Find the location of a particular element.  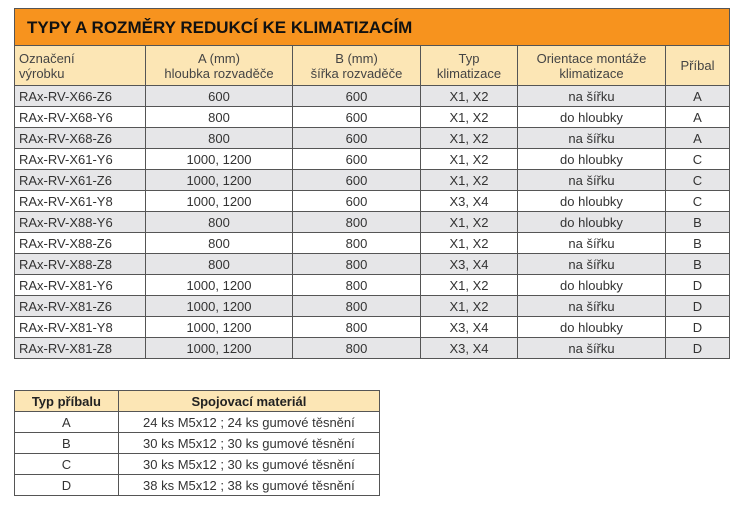

table-cell: RAx-RV-X88-Z8 is located at coordinates (80, 264).